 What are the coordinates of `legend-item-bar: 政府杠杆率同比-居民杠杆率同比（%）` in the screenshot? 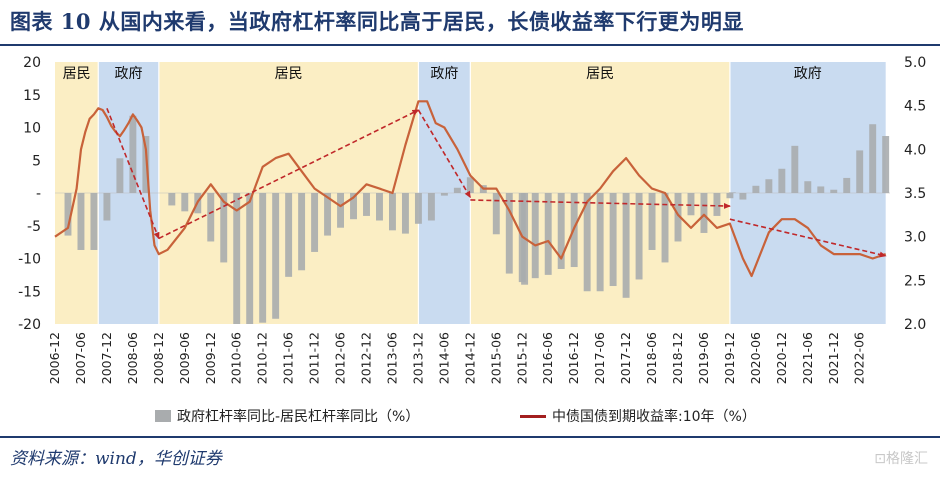 It's located at (287, 416).